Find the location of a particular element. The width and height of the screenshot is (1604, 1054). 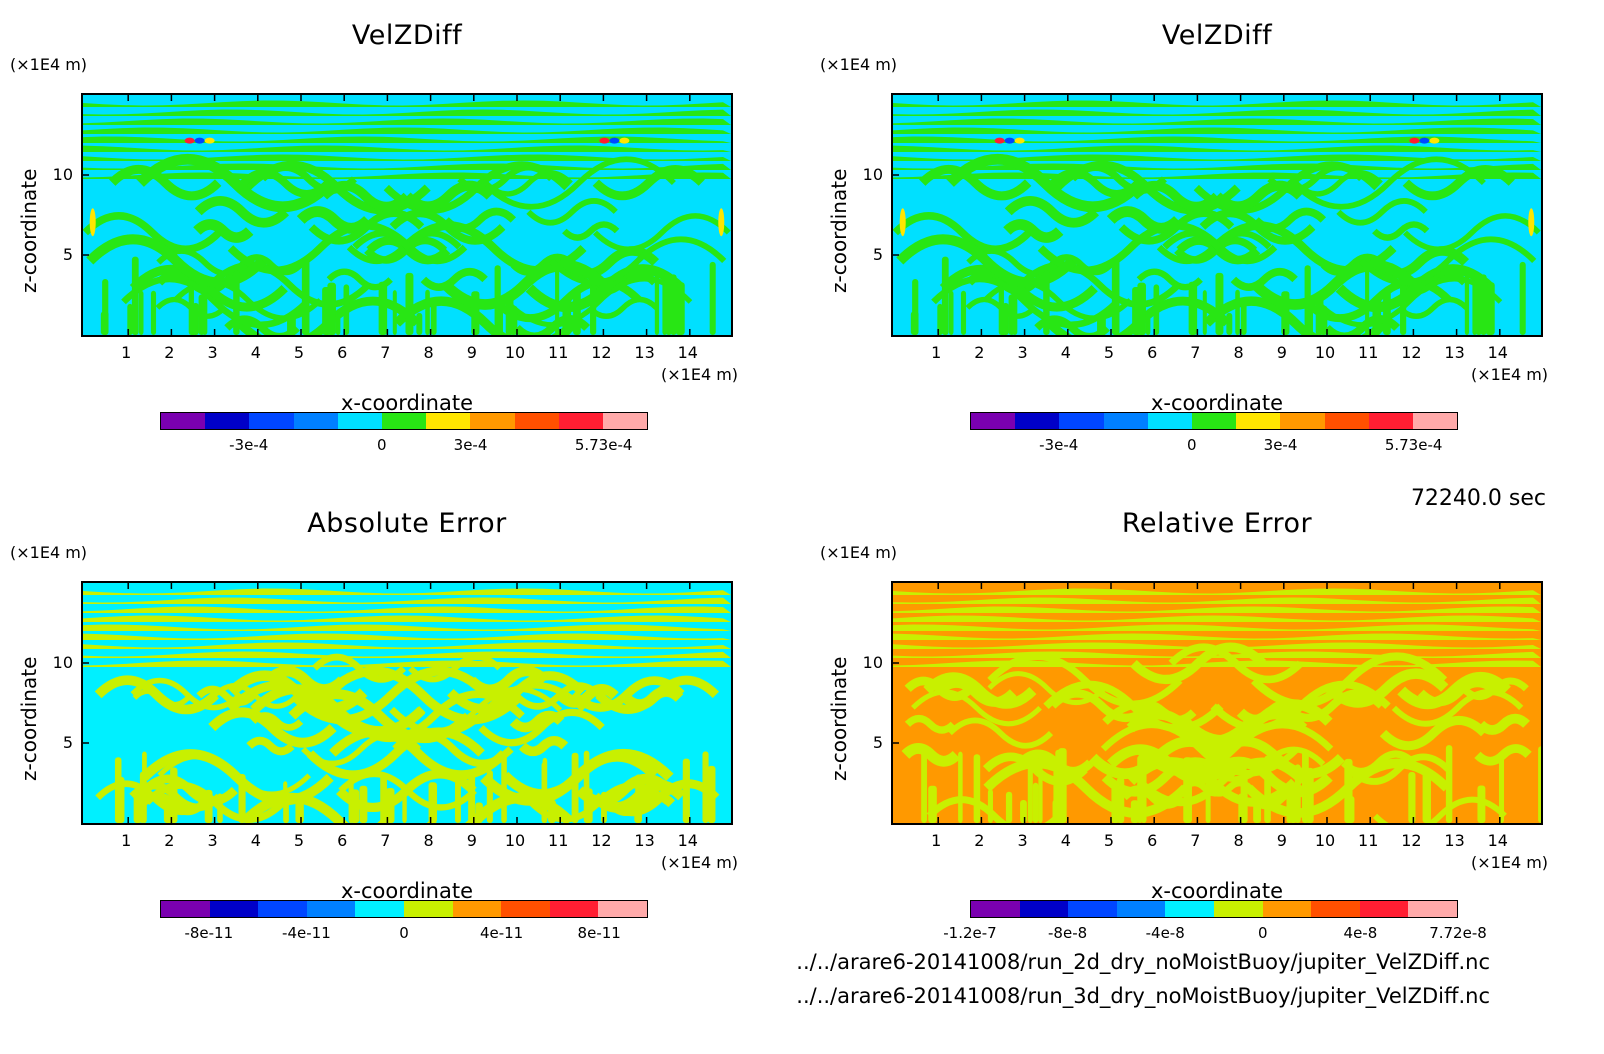

colorbar-label: -8e-11 is located at coordinates (209, 933).